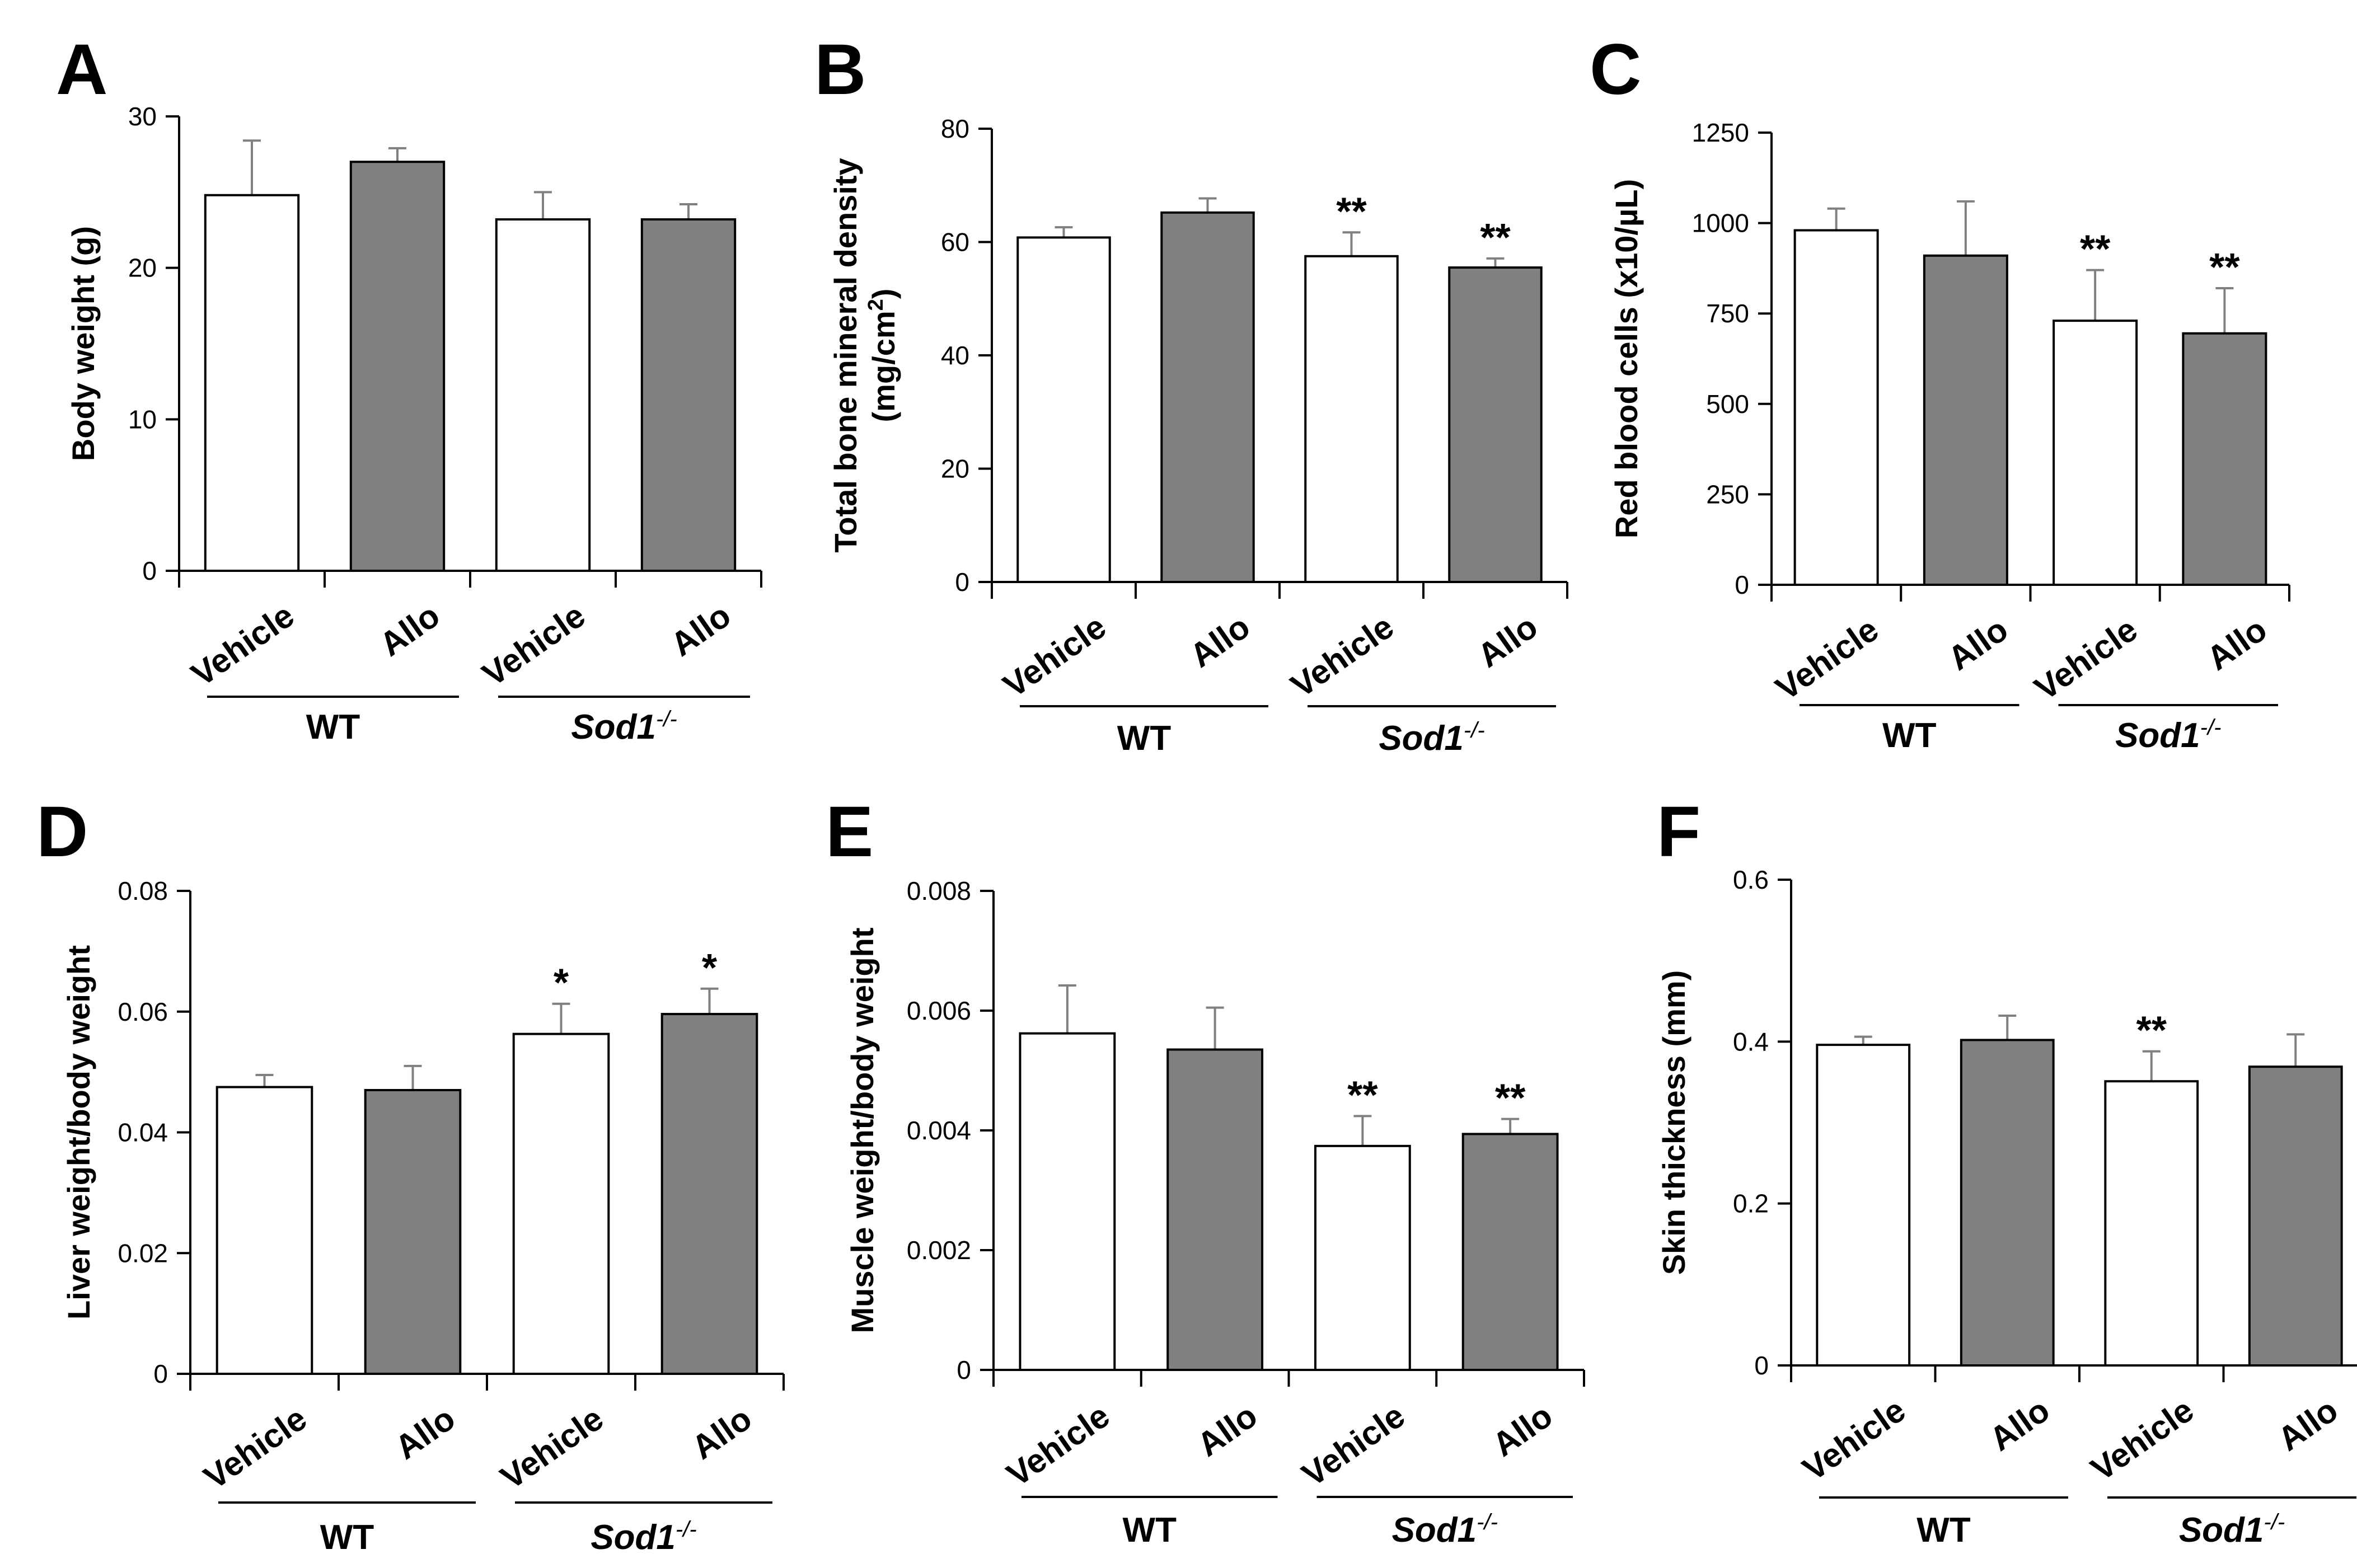  Describe the element at coordinates (883, 367) in the screenshot. I see `y-axis-title-line2: (mg/cm` at that location.